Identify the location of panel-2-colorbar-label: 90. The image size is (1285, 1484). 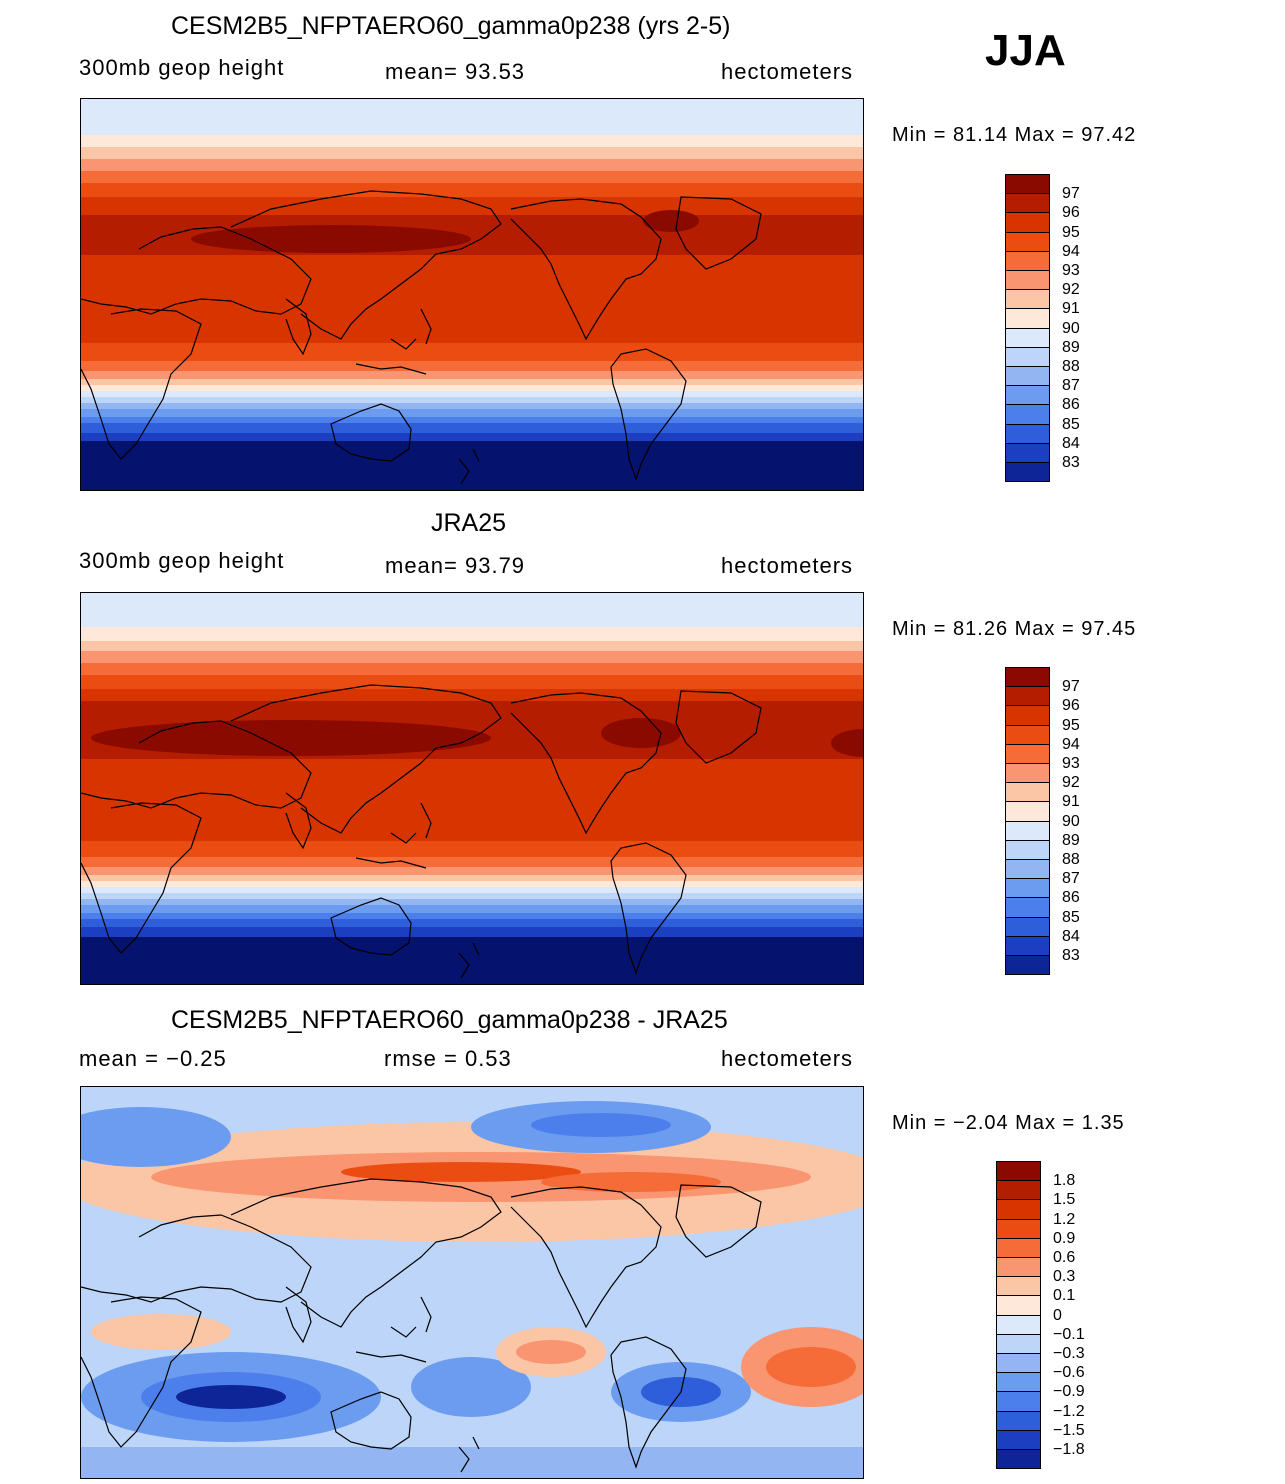
(1071, 821).